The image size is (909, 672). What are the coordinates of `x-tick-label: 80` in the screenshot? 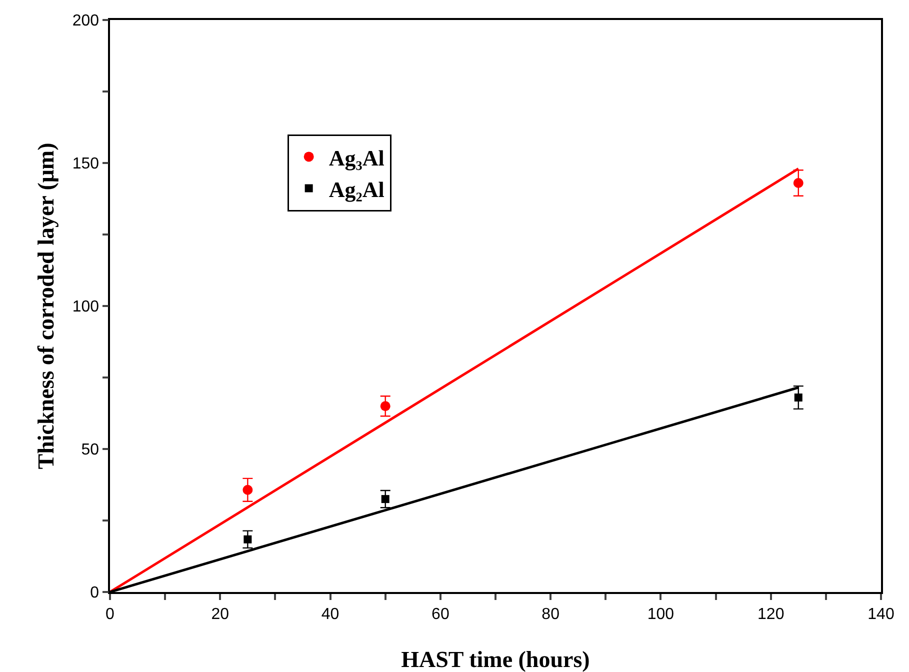 It's located at (551, 614).